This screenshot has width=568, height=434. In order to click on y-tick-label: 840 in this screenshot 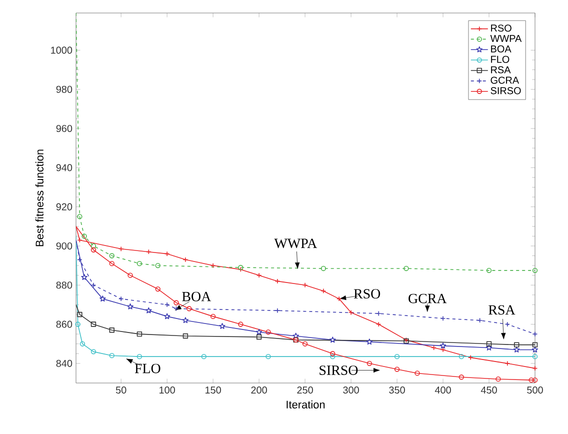, I will do `click(64, 363)`.